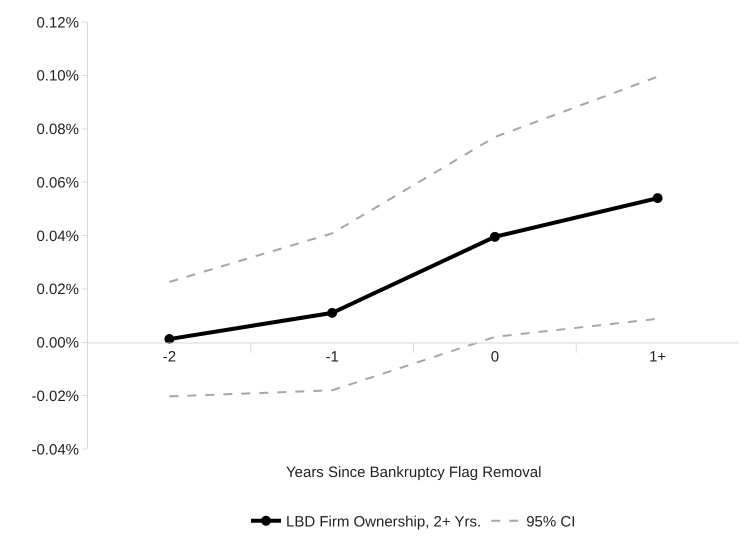  I want to click on x-tick-label: 0, so click(495, 357).